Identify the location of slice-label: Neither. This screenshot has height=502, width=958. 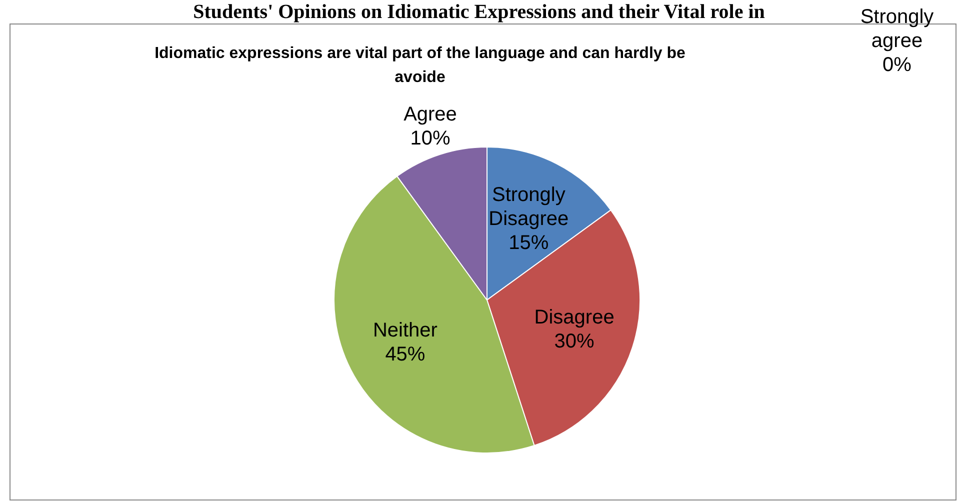
(405, 331).